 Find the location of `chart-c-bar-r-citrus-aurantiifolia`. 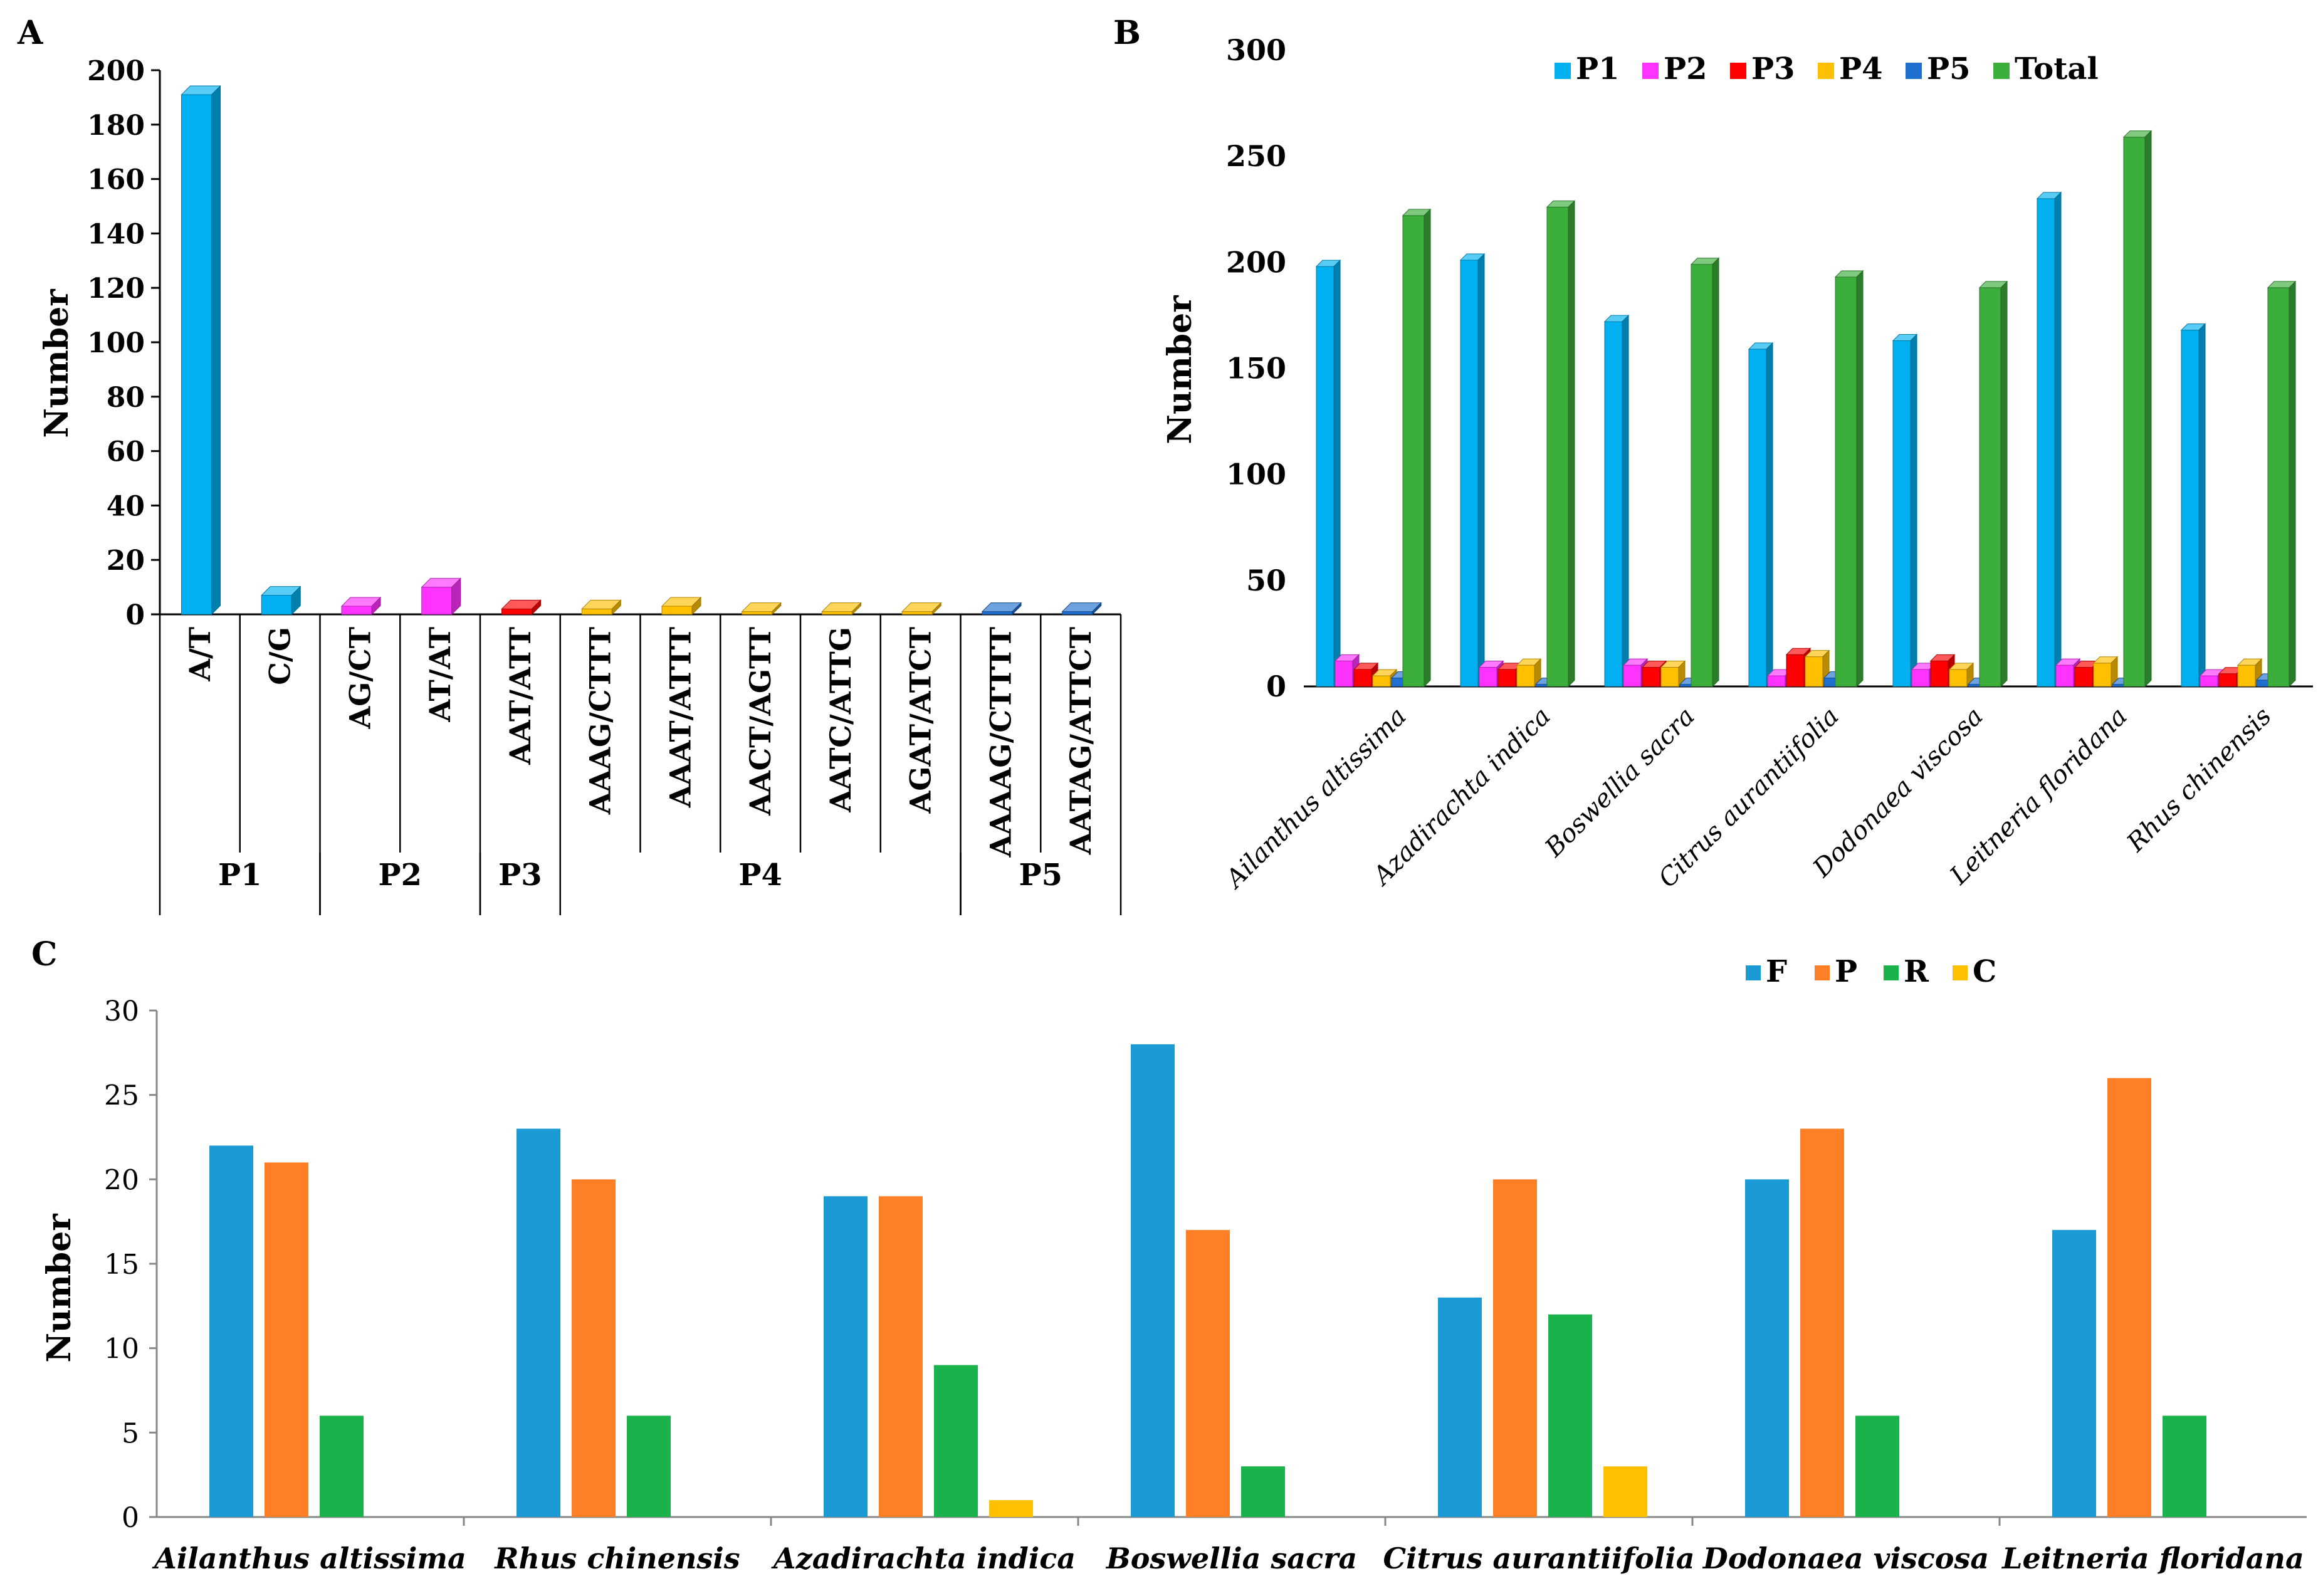

chart-c-bar-r-citrus-aurantiifolia is located at coordinates (1570, 1415).